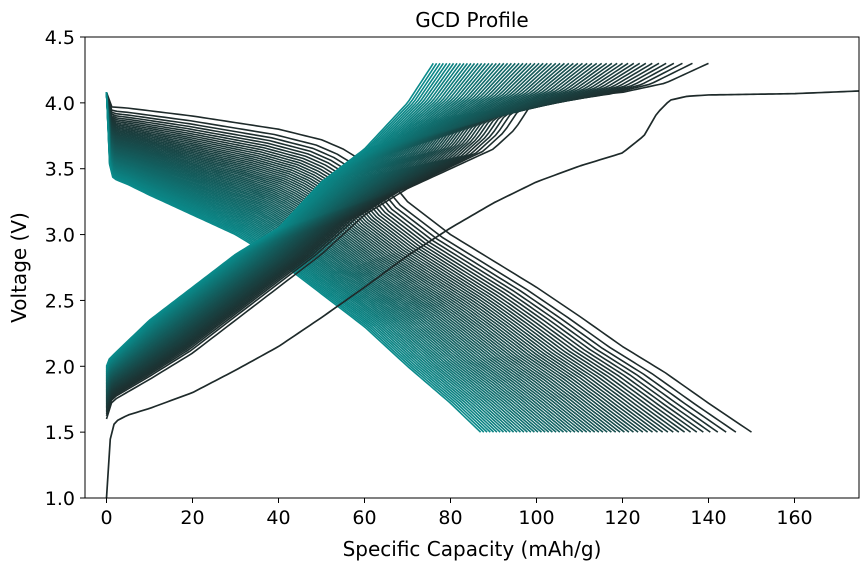  I want to click on y-tick-label: 2.0, so click(60, 367).